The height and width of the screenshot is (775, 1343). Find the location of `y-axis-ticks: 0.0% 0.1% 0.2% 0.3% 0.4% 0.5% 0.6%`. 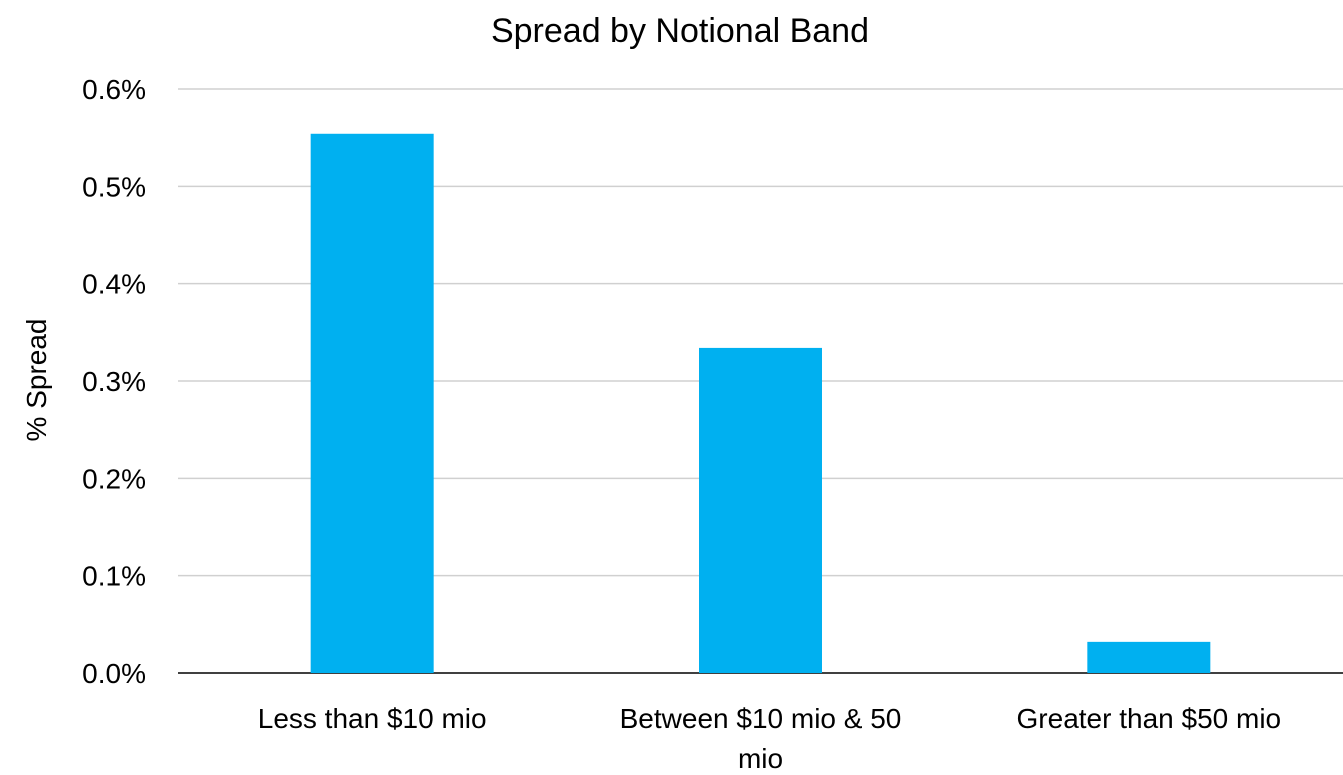

y-axis-ticks: 0.0% 0.1% 0.2% 0.3% 0.4% 0.5% 0.6% is located at coordinates (114, 381).